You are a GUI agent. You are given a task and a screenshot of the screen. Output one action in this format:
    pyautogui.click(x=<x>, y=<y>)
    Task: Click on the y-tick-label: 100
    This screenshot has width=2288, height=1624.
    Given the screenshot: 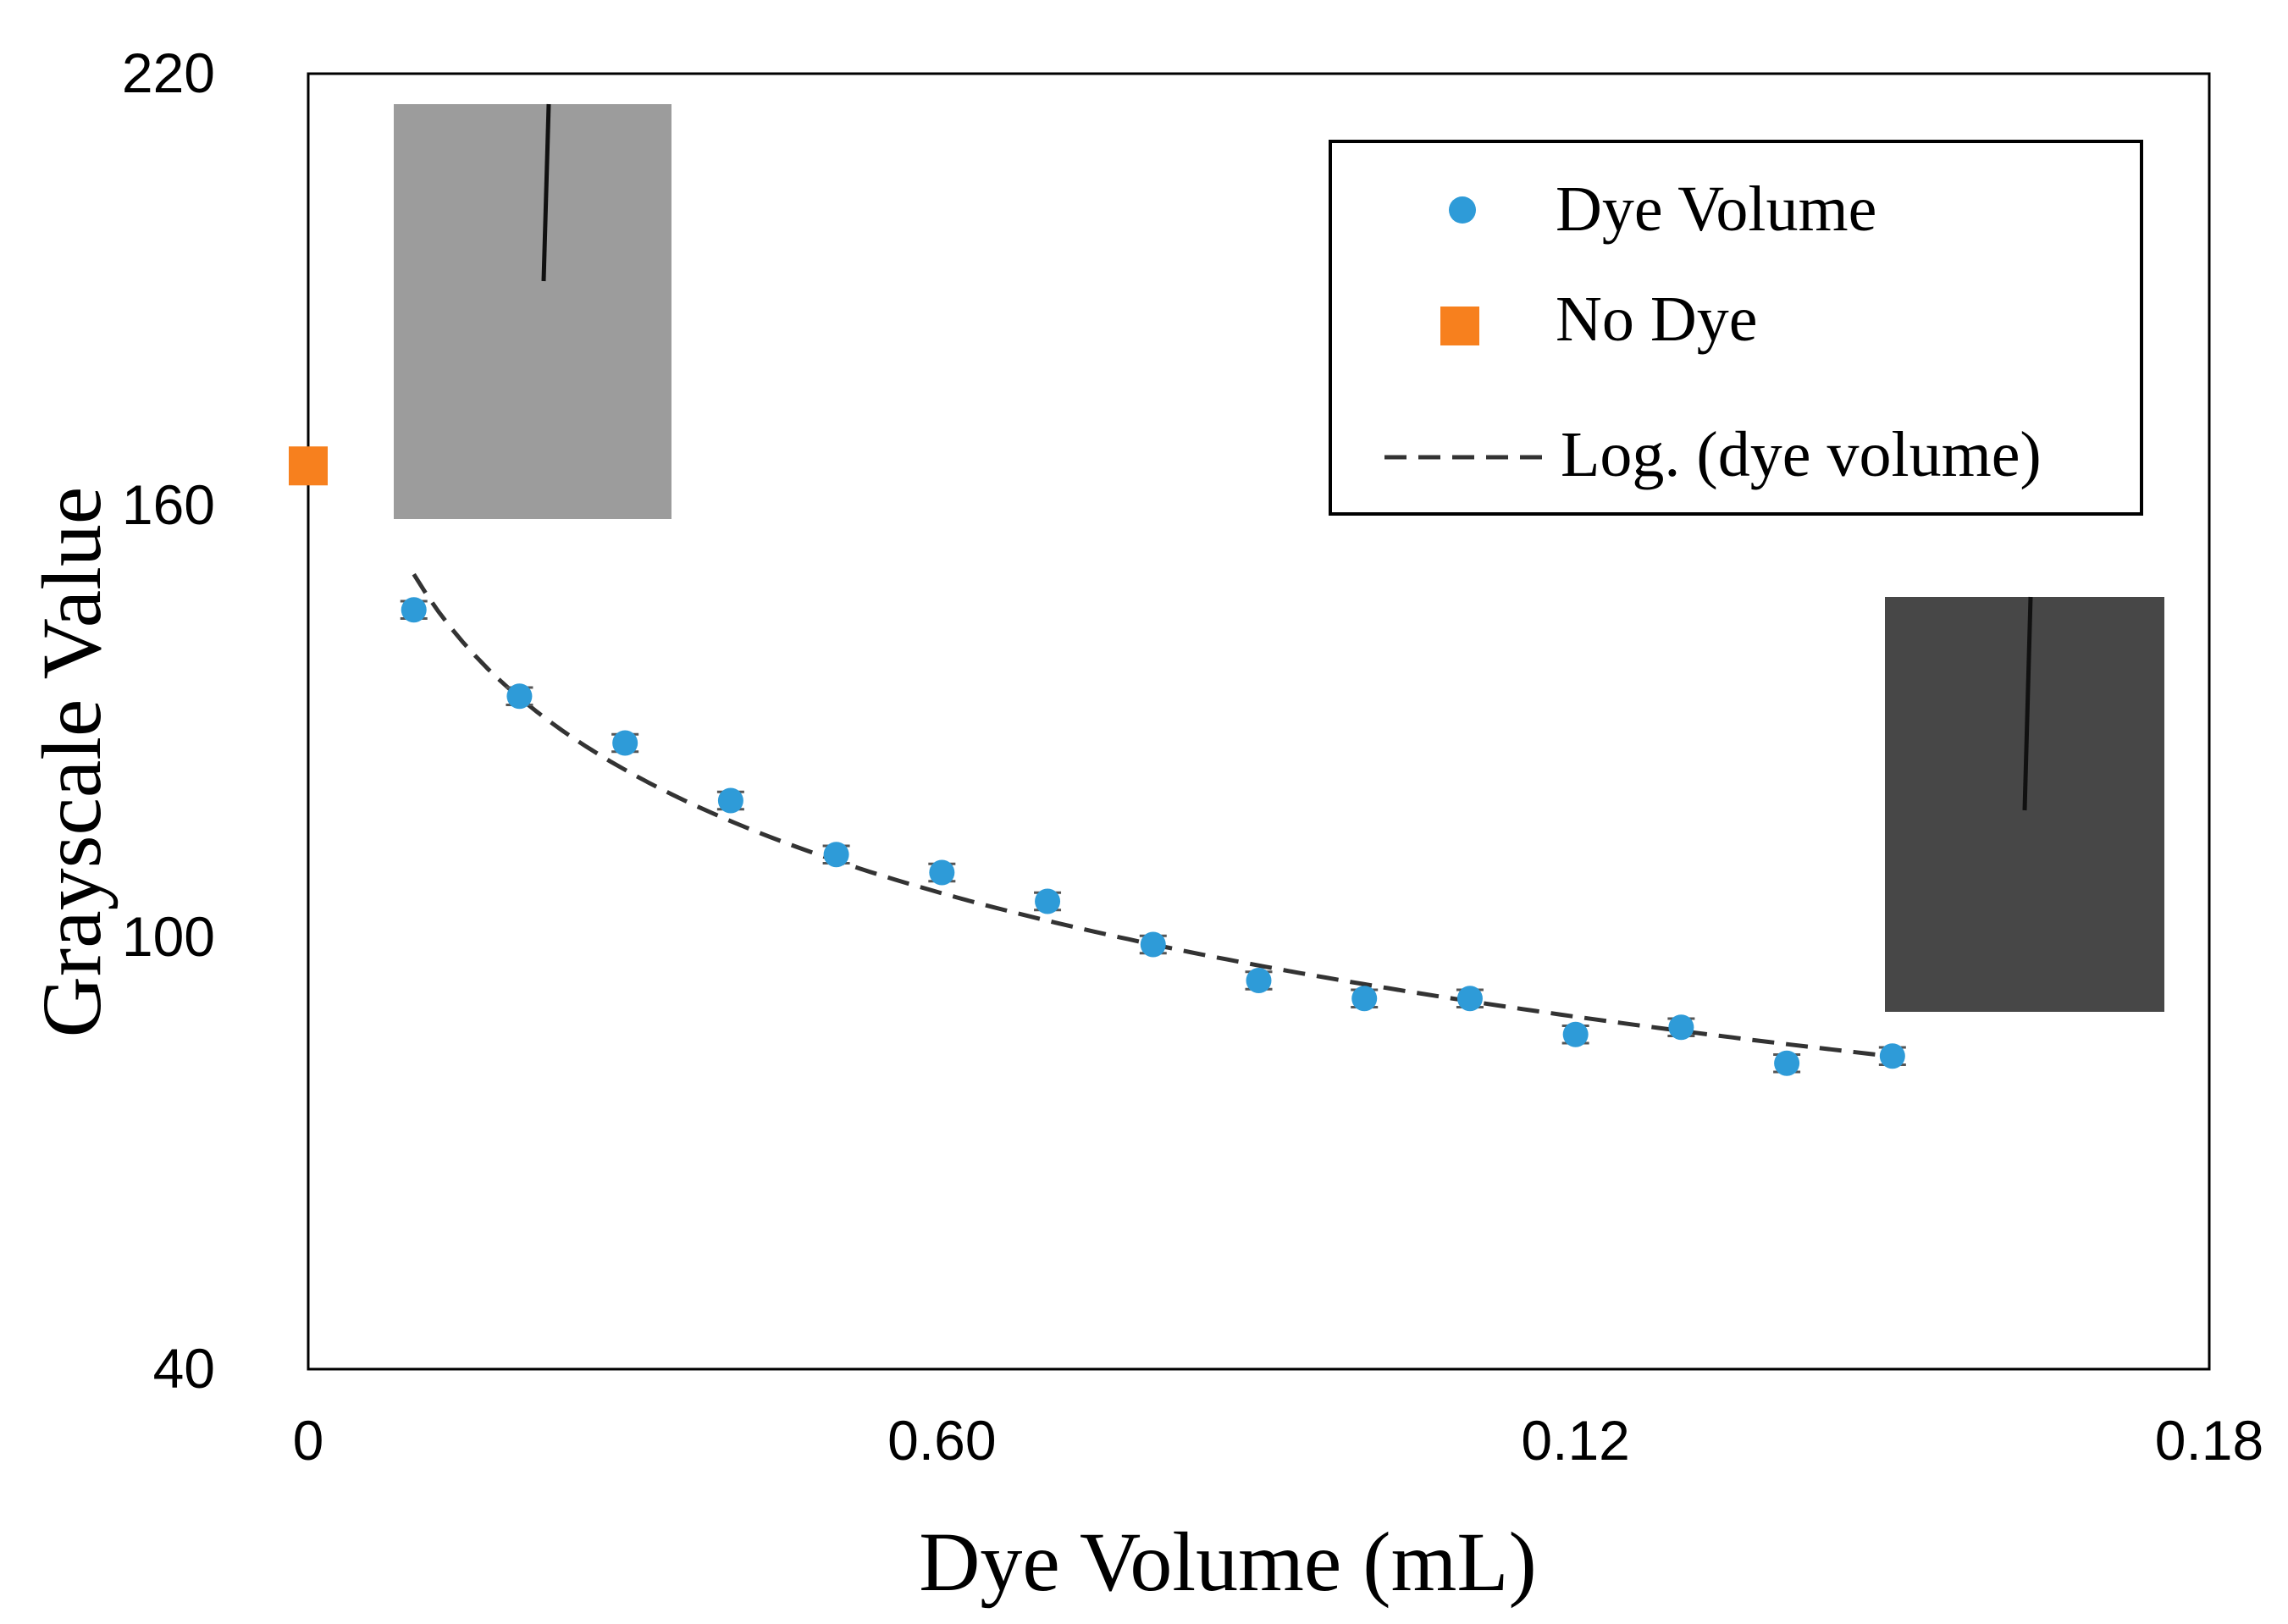 What is the action you would take?
    pyautogui.click(x=169, y=936)
    